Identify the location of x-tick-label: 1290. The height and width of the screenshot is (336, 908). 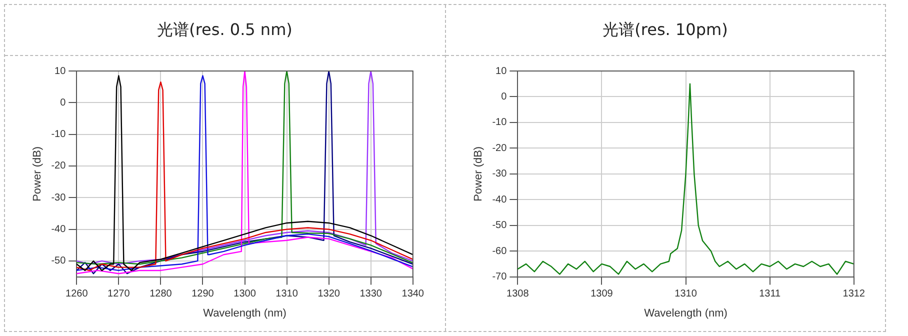
(203, 294).